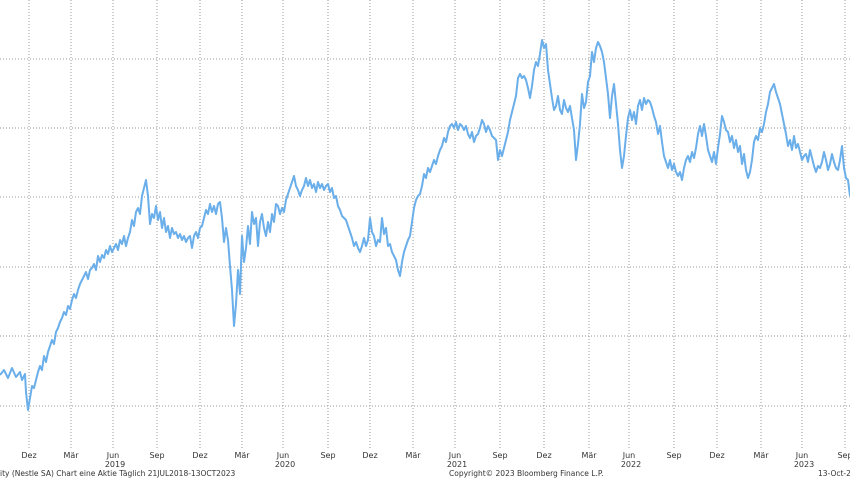  What do you see at coordinates (285, 464) in the screenshot?
I see `year-label: 2020` at bounding box center [285, 464].